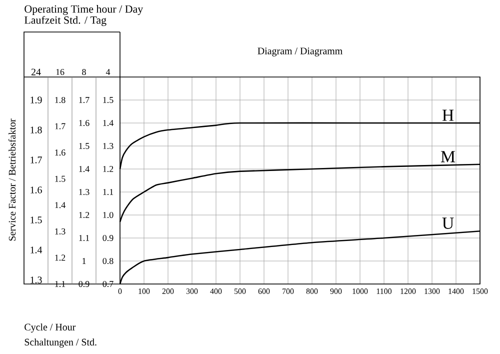 The height and width of the screenshot is (354, 500). What do you see at coordinates (84, 192) in the screenshot?
I see `y2-tick-label: 1.3` at bounding box center [84, 192].